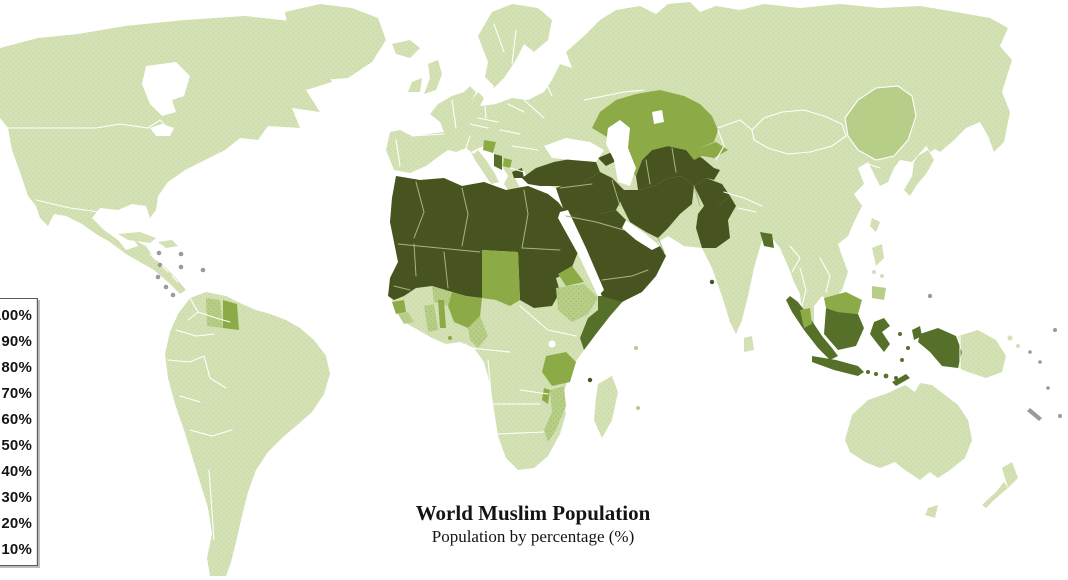 This screenshot has width=1068, height=580. Describe the element at coordinates (482, 80) in the screenshot. I see `baltic-sea` at that location.